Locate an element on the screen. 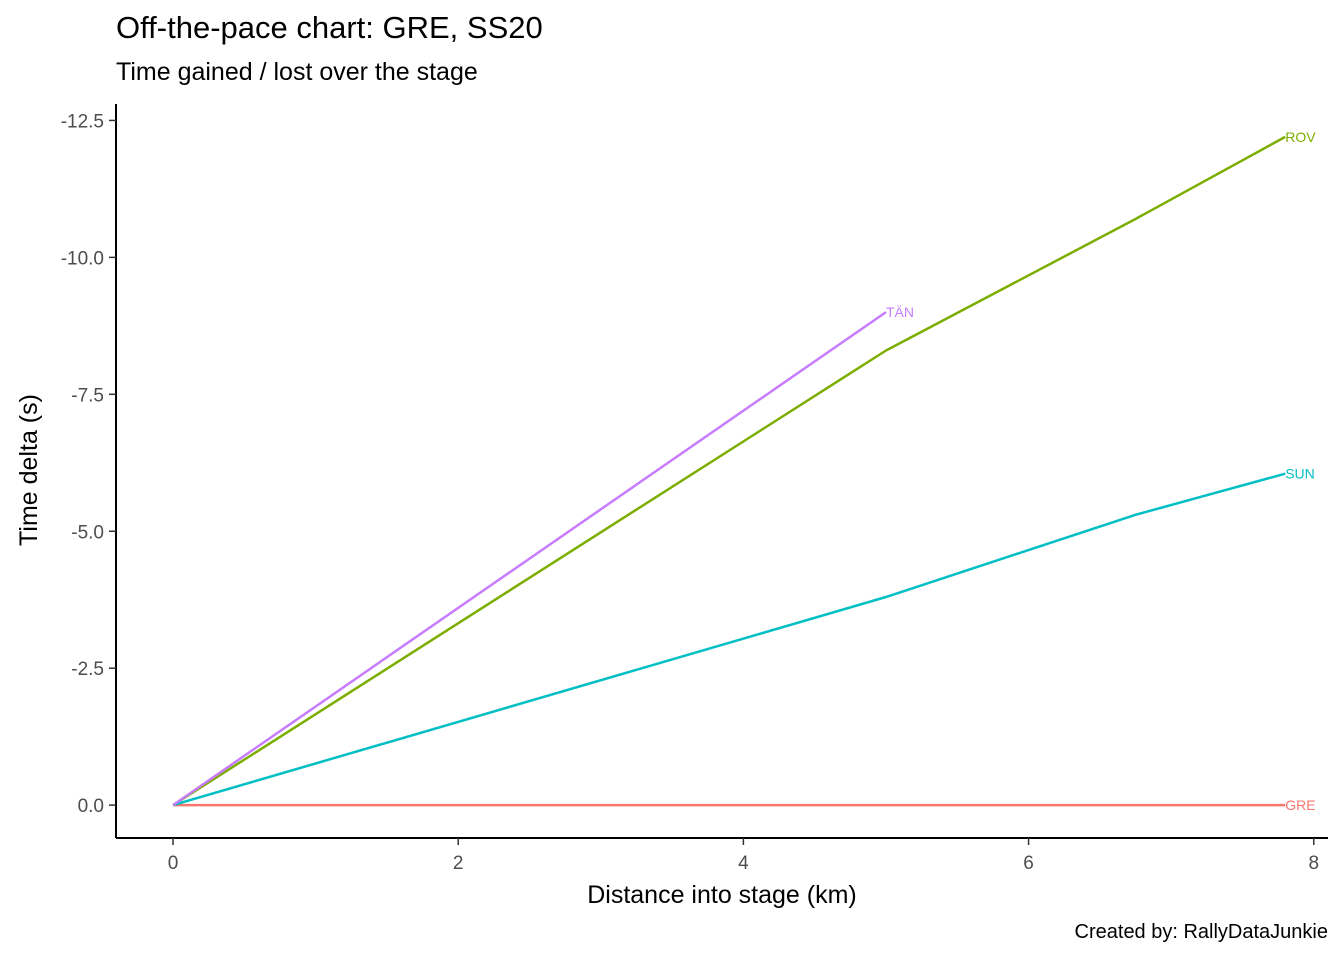 The height and width of the screenshot is (960, 1344). series-label-tän: TÄN is located at coordinates (900, 312).